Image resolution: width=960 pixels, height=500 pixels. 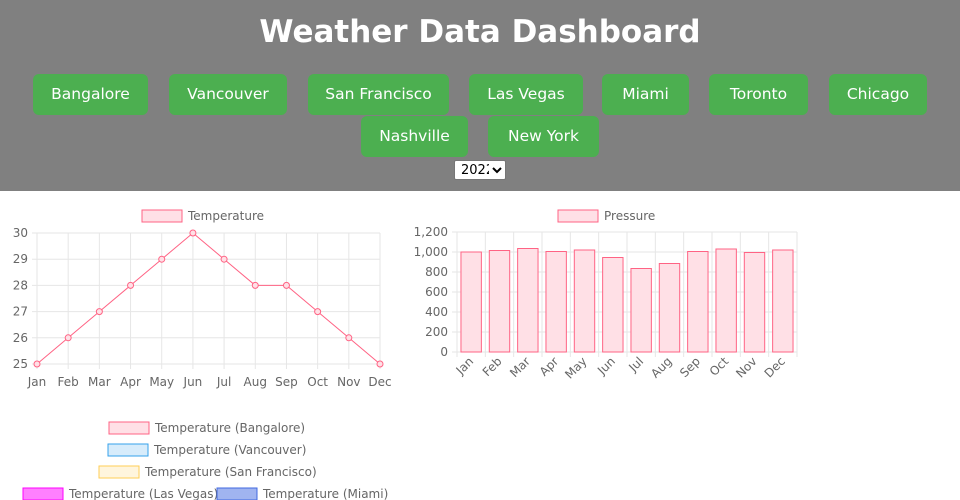 What do you see at coordinates (228, 94) in the screenshot?
I see `city-button-vancouver: Vancouver` at bounding box center [228, 94].